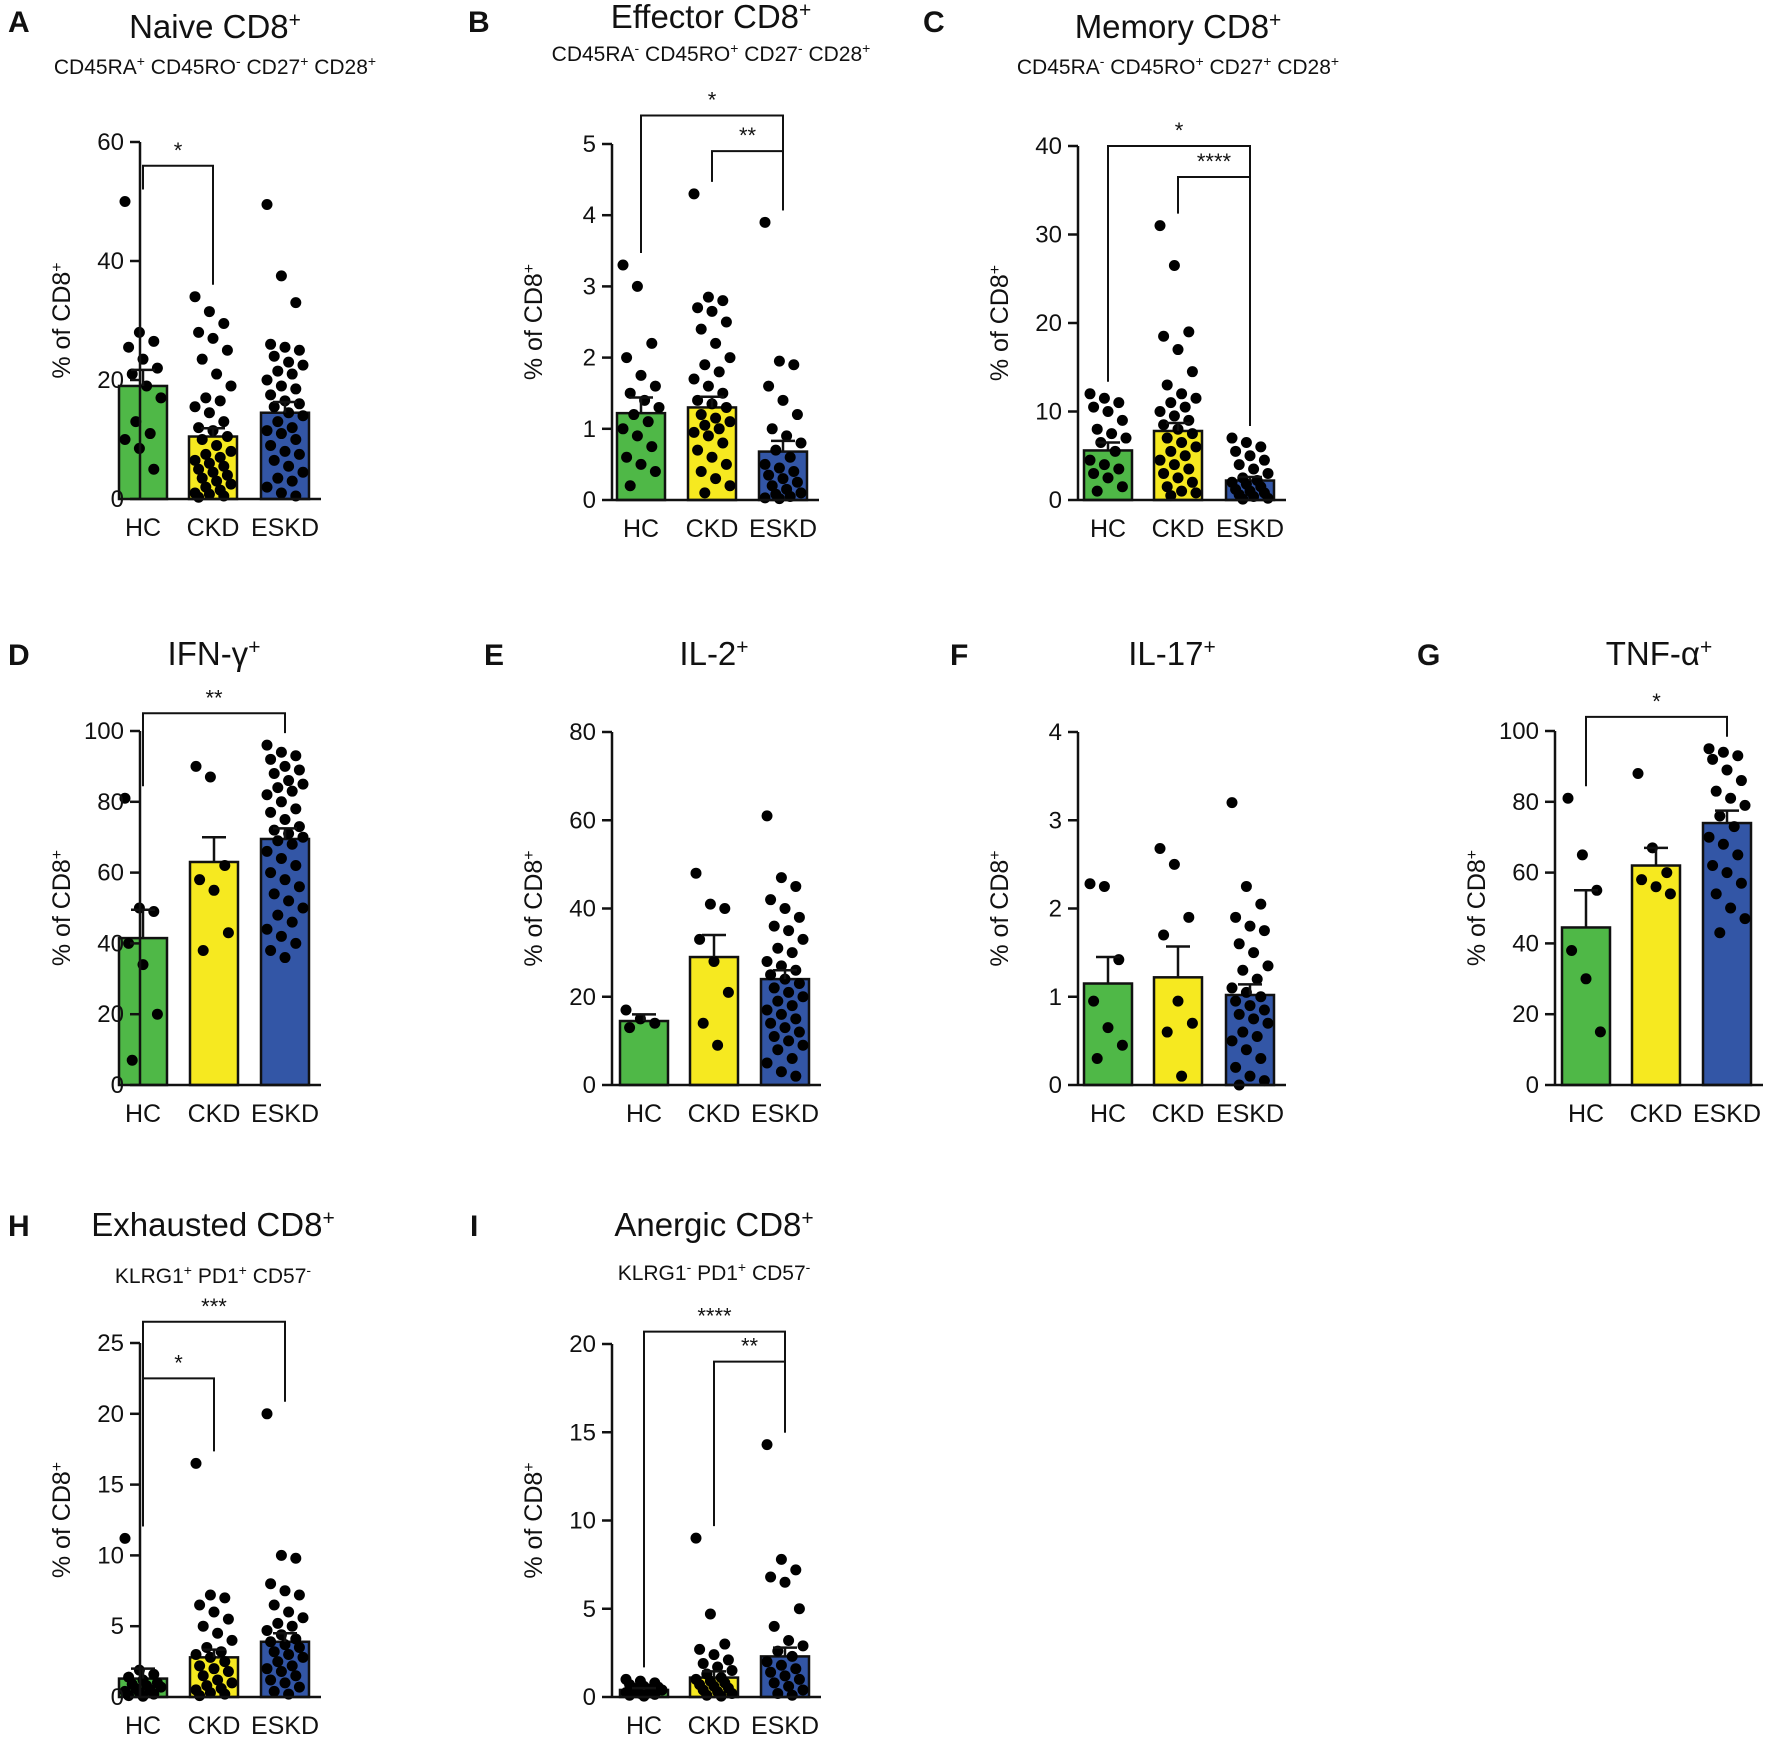  Describe the element at coordinates (712, 100) in the screenshot. I see `significance-label: *` at that location.